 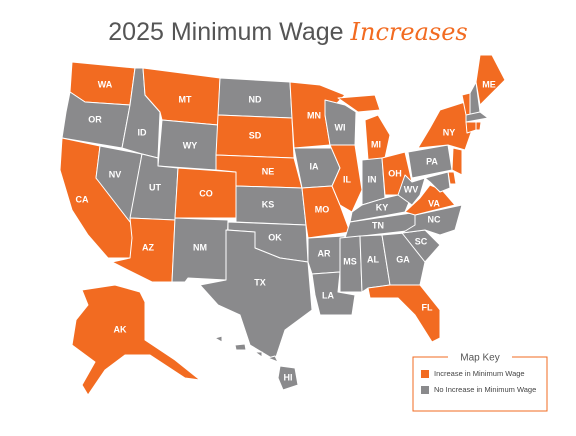 I want to click on title-text: 2025 Minimum Wage, so click(x=225, y=32).